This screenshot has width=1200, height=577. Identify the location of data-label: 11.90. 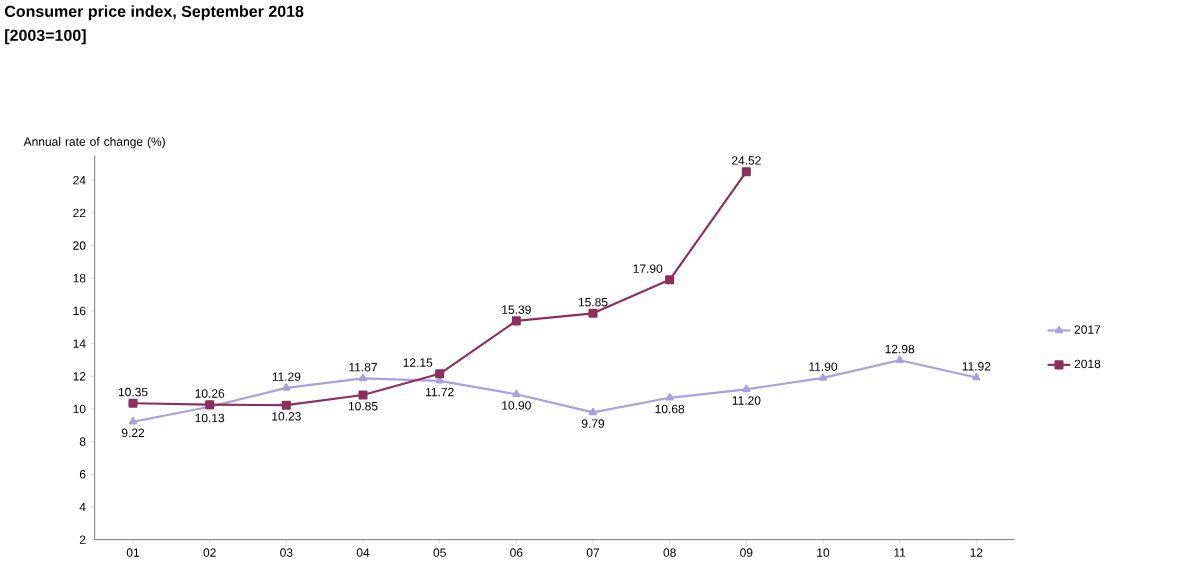
(823, 366).